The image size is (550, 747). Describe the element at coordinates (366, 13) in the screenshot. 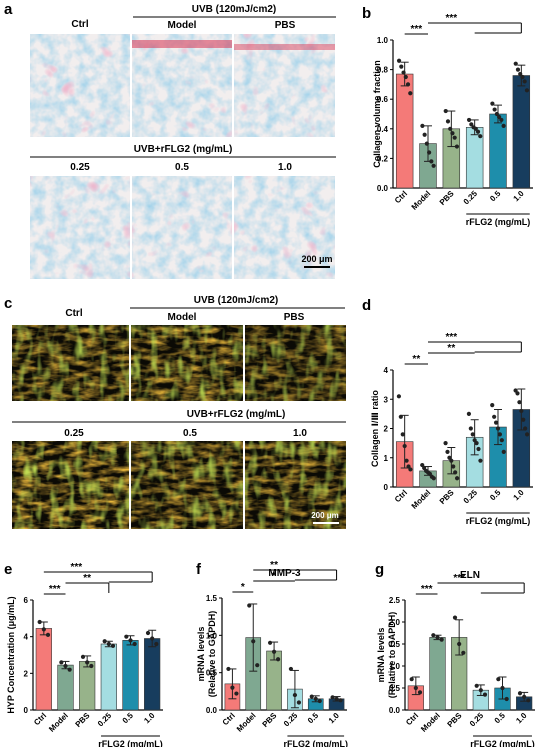

I see `panel-label-b: b` at that location.